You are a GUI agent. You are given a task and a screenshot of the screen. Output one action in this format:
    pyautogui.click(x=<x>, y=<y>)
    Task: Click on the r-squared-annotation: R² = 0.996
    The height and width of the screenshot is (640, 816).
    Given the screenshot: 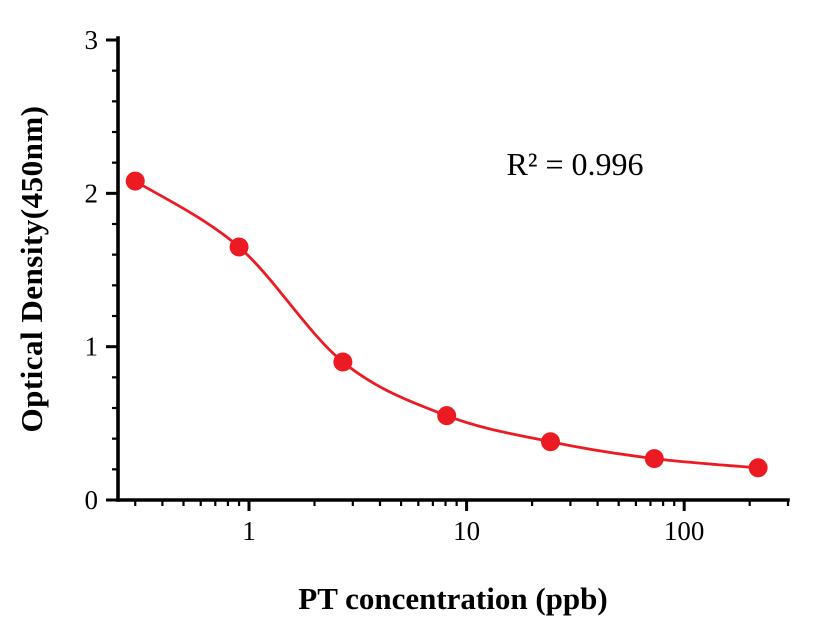 What is the action you would take?
    pyautogui.click(x=575, y=164)
    